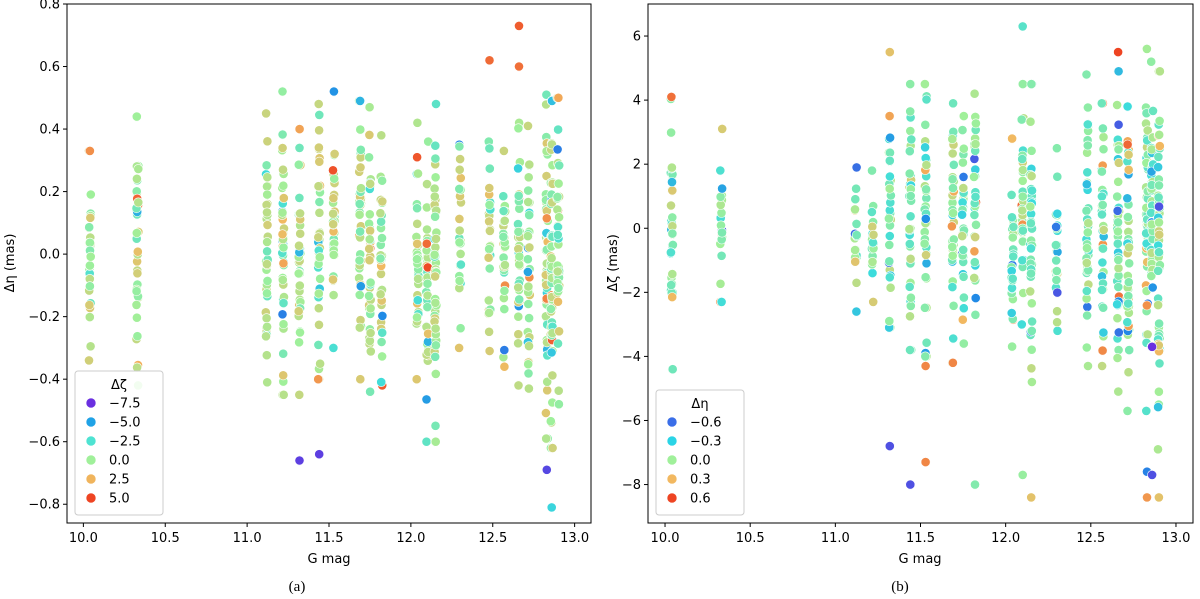 The height and width of the screenshot is (599, 1200). Describe the element at coordinates (119, 385) in the screenshot. I see `legend-title: Δζ` at that location.